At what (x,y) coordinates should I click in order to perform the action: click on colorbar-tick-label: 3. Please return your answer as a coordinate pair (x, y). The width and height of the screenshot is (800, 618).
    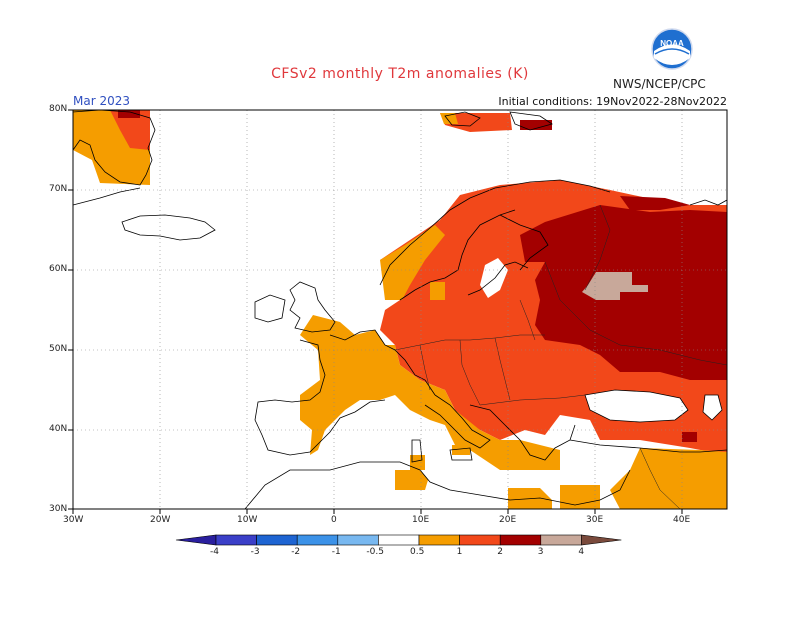
    Looking at the image, I should click on (540, 552).